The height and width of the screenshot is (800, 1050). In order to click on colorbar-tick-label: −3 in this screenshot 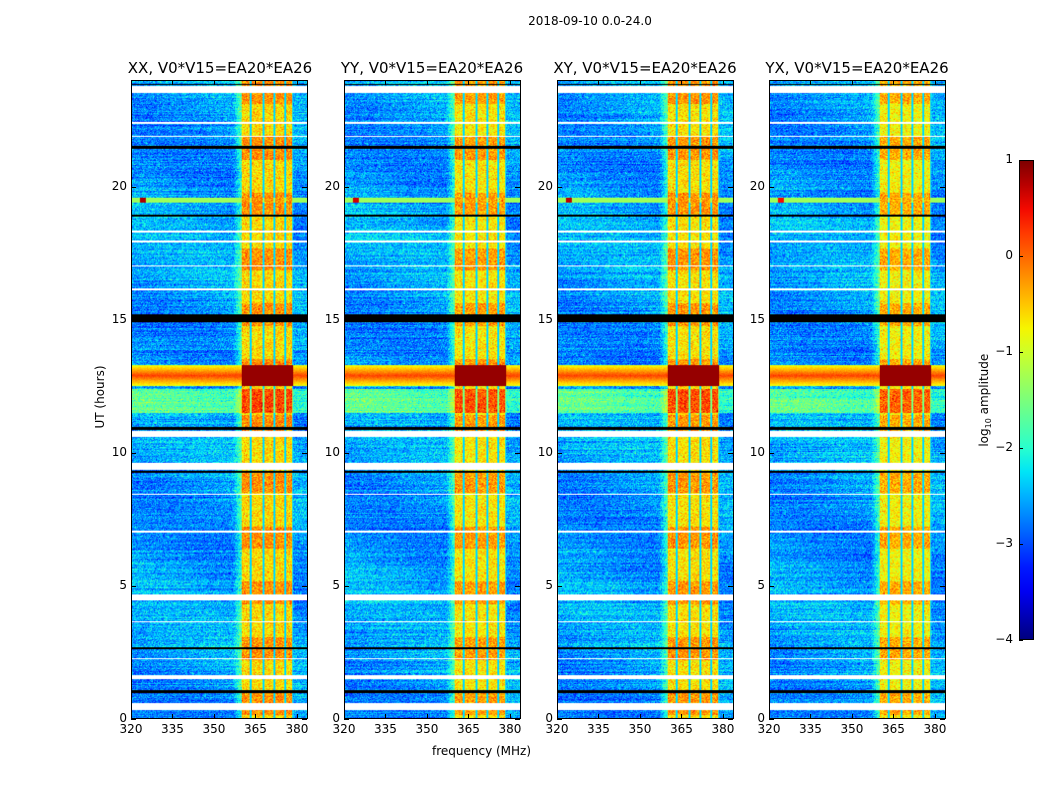, I will do `click(1004, 543)`.